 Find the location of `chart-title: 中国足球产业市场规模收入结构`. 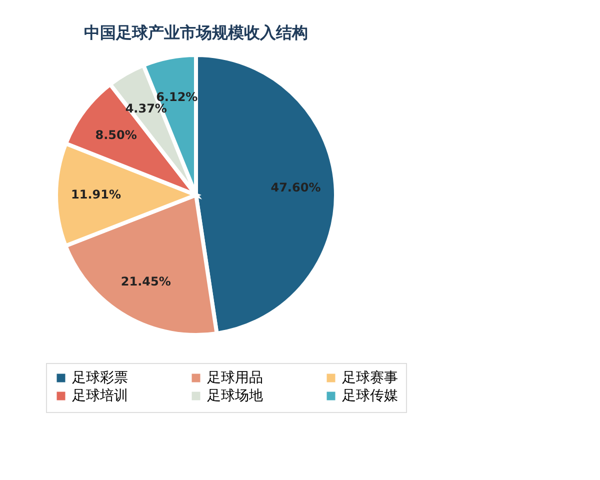

chart-title: 中国足球产业市场规模收入结构 is located at coordinates (196, 32).